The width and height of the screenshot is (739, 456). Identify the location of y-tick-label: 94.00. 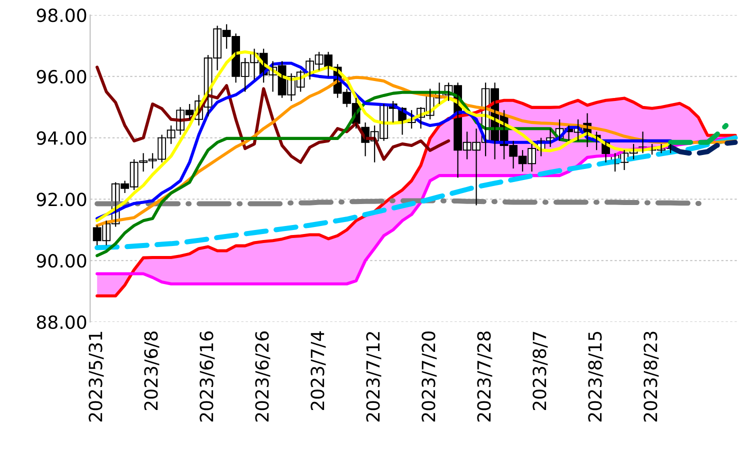
(61, 138).